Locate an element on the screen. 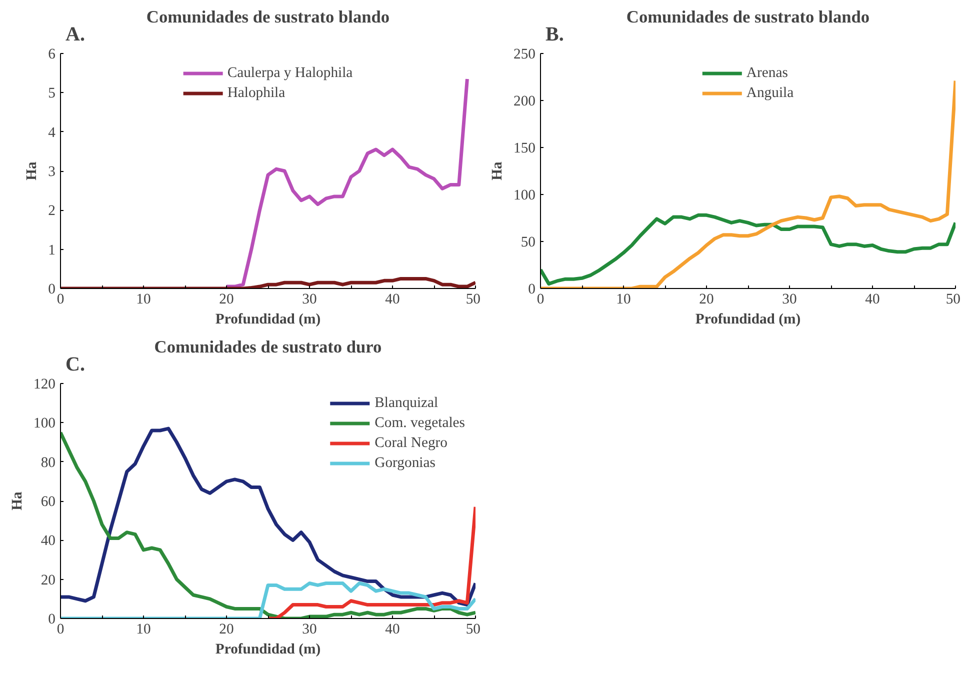 The image size is (977, 694). y-tick-label: 150 is located at coordinates (525, 148).